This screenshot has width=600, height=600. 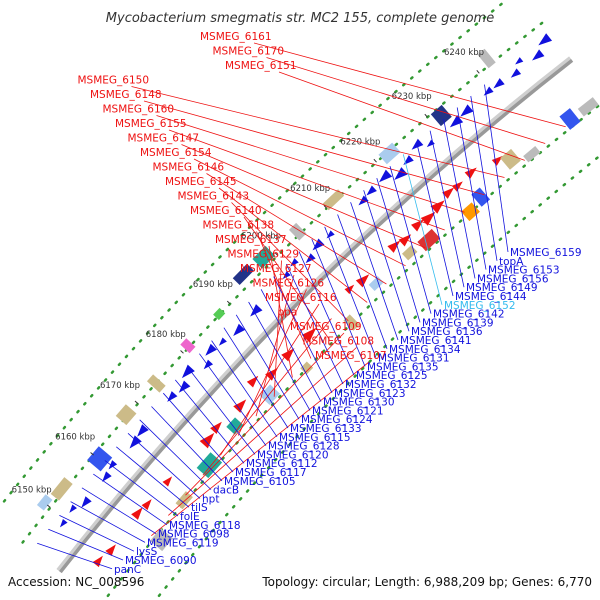 What do you see at coordinates (75, 438) in the screenshot?
I see `tick-label: 6160 kbp` at bounding box center [75, 438].